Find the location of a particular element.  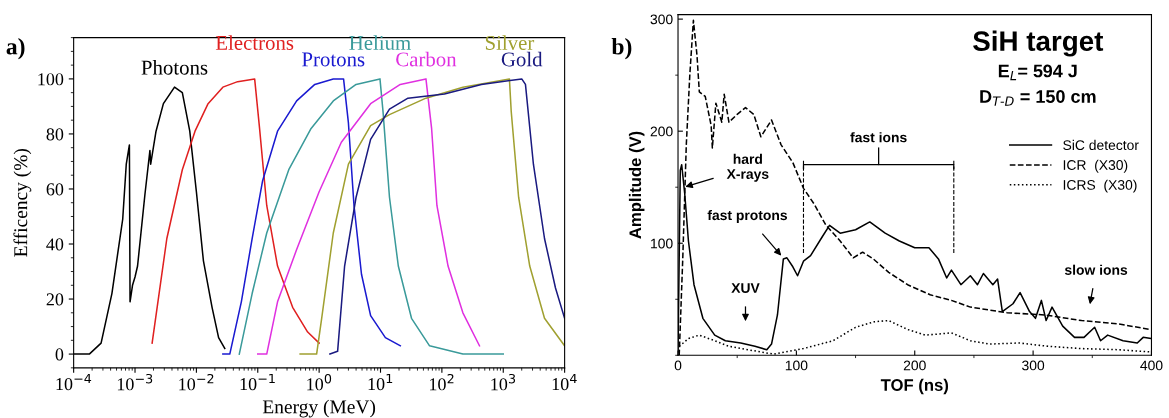

x-tick-label: 10$^{−3}$ is located at coordinates (135, 382).